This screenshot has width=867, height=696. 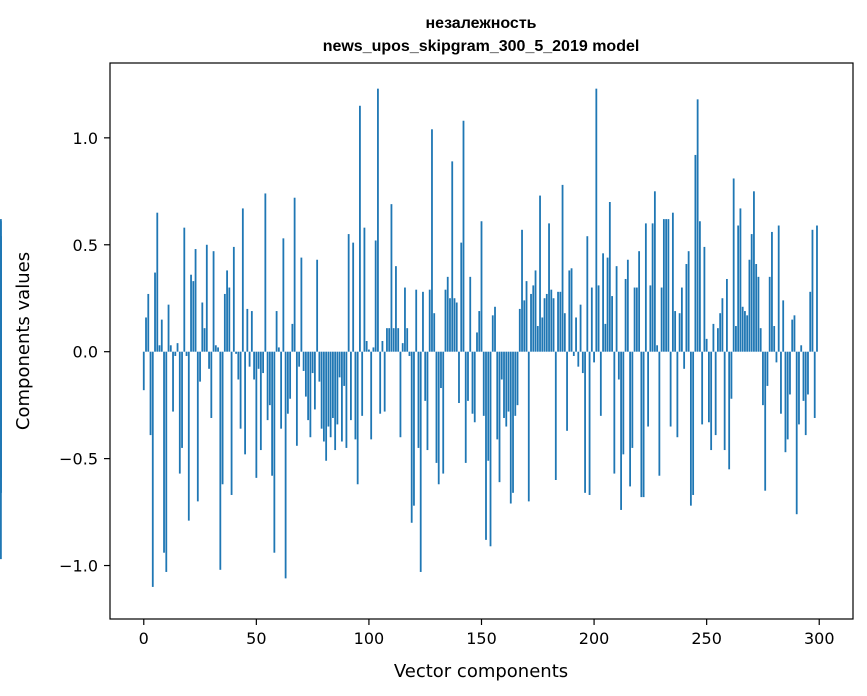 What do you see at coordinates (78, 459) in the screenshot?
I see `y-tick-label: −0.5` at bounding box center [78, 459].